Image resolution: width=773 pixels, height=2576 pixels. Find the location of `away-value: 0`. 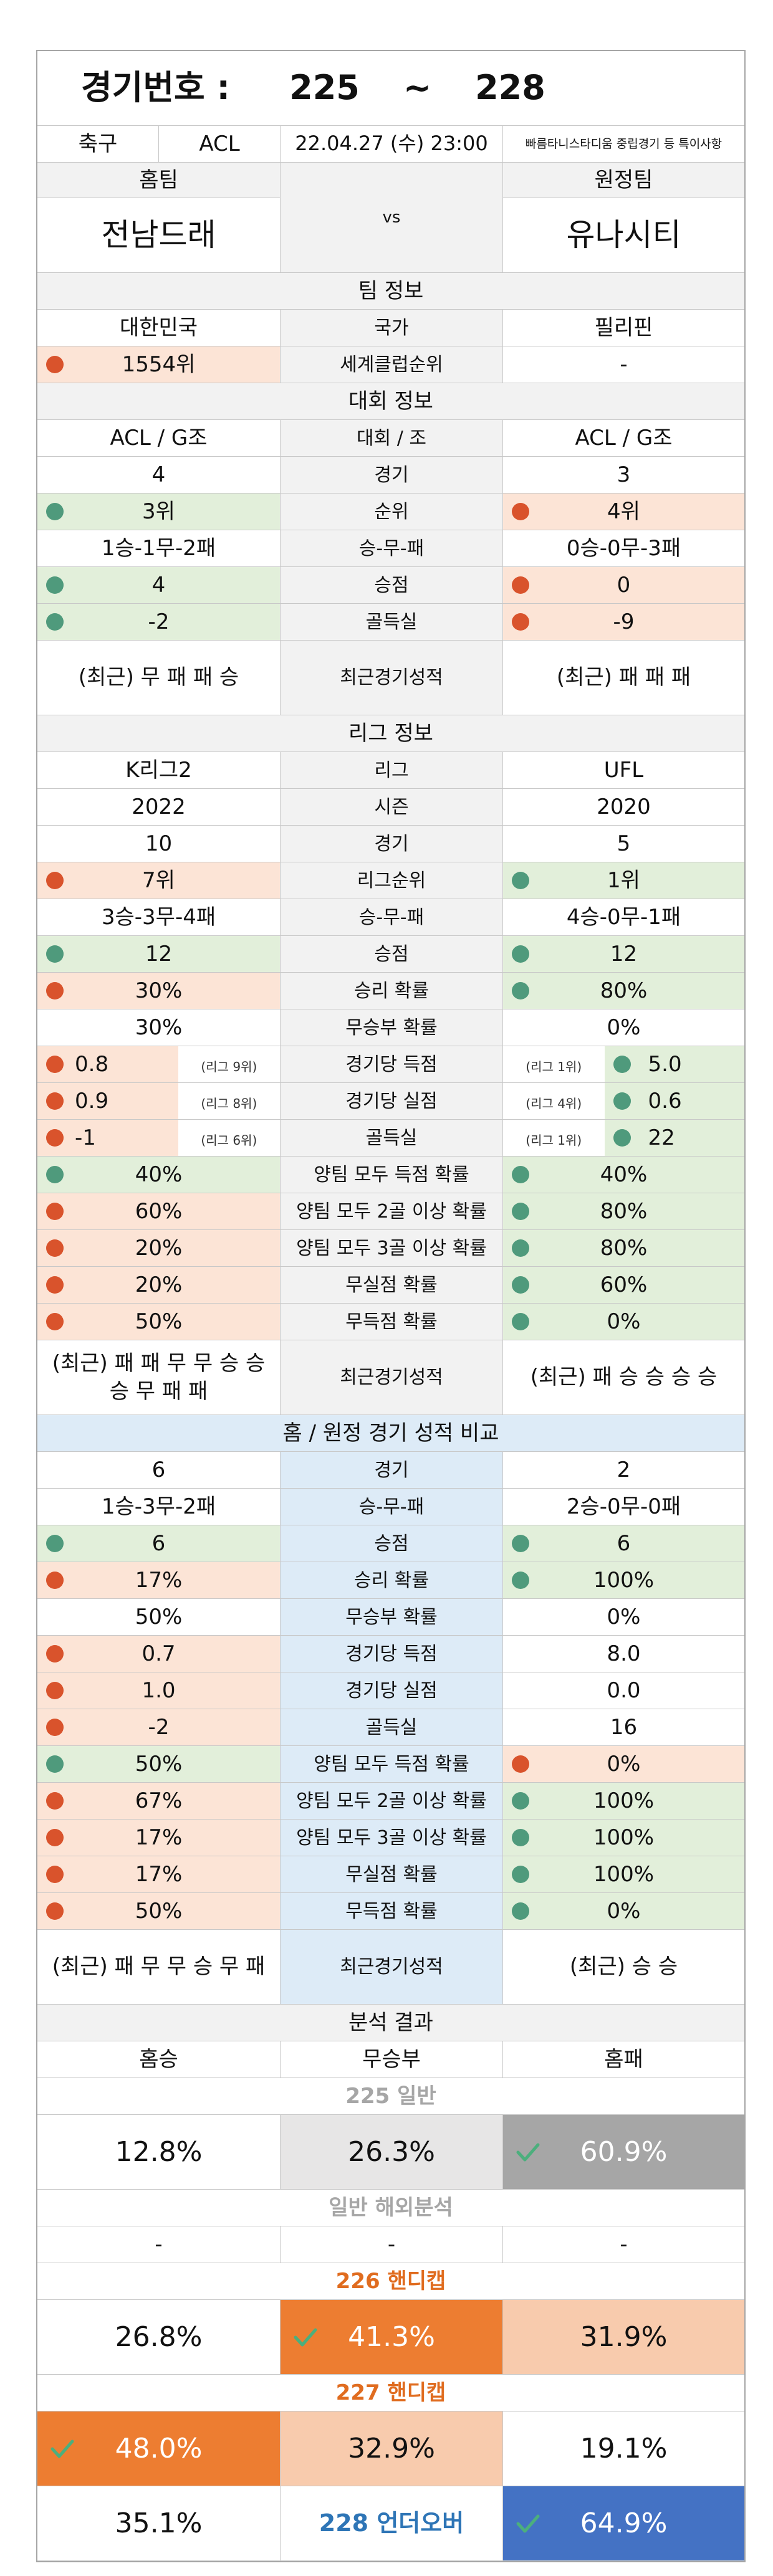

away-value: 0 is located at coordinates (624, 585).